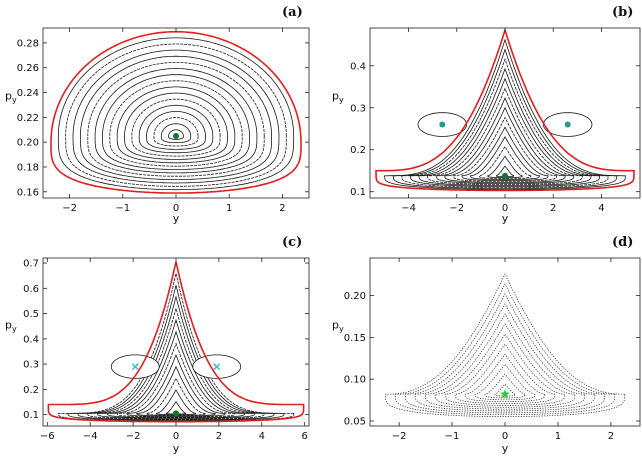 The width and height of the screenshot is (642, 460). Describe the element at coordinates (355, 338) in the screenshot. I see `y-tick-label: 0.15` at that location.